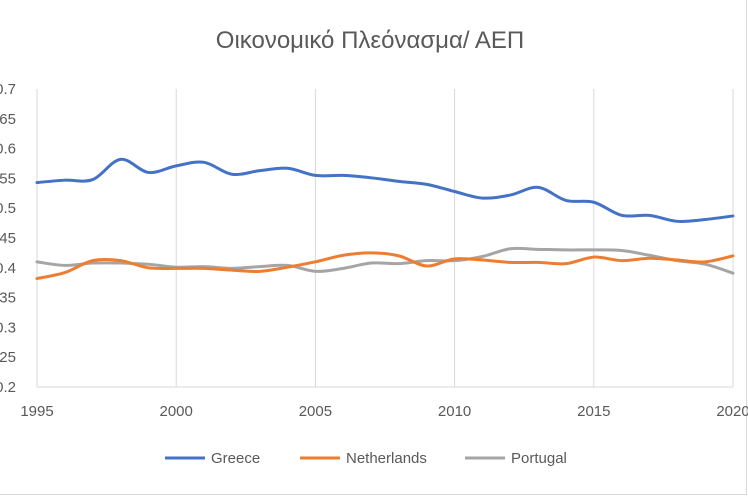 This screenshot has width=748, height=498. What do you see at coordinates (454, 411) in the screenshot?
I see `x-tick-label: 2010` at bounding box center [454, 411].